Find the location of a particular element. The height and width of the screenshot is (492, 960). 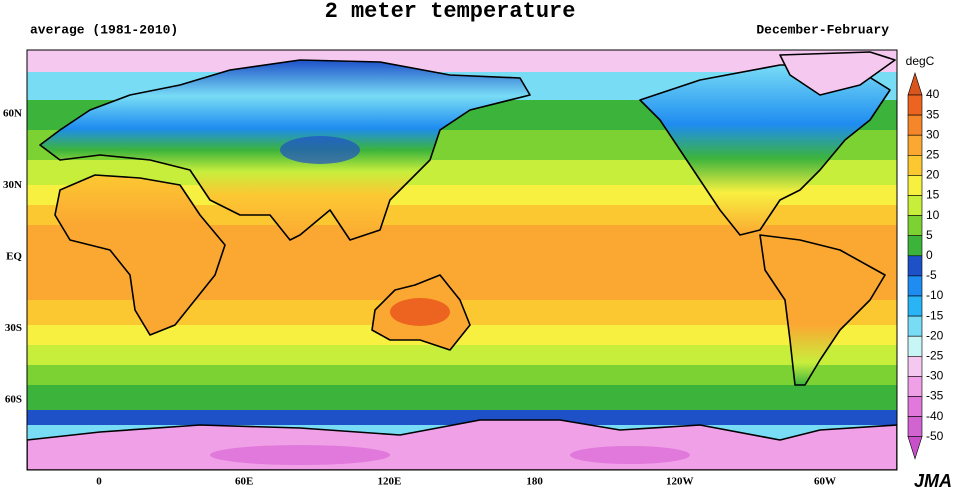

colorbar-label: 40 is located at coordinates (933, 94).